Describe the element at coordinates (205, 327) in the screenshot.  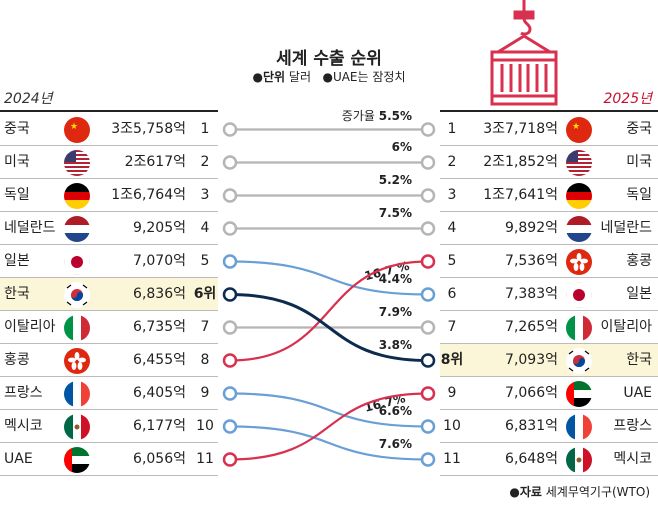
I see `rank-number-2024: 7` at that location.